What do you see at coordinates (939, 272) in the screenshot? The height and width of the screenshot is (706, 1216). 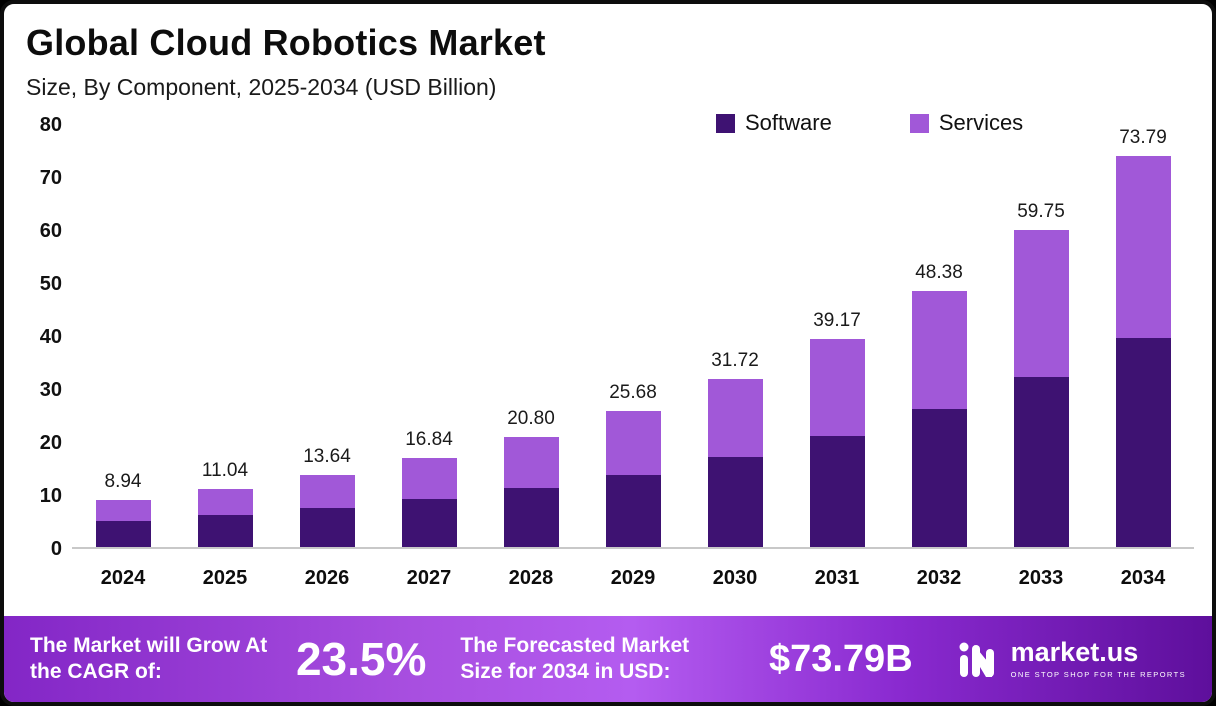 I see `bar-value-label: 48.38` at bounding box center [939, 272].